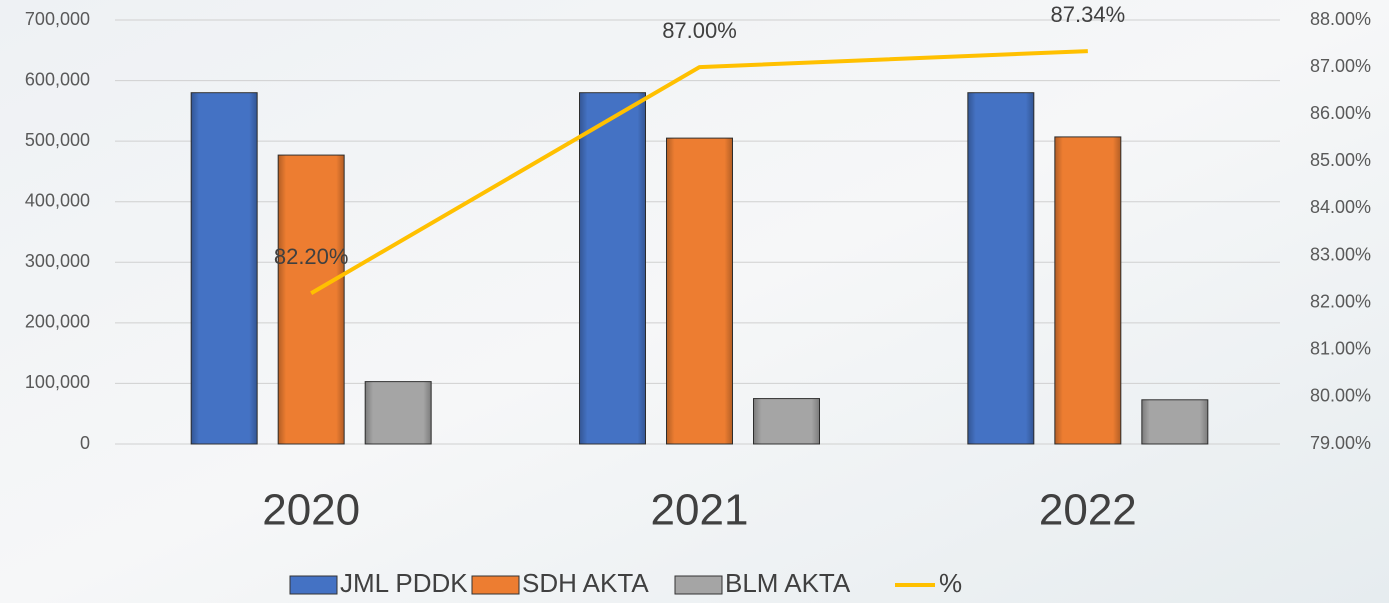 The image size is (1389, 603). I want to click on y2-tick-label: 85.00%, so click(1340, 160).